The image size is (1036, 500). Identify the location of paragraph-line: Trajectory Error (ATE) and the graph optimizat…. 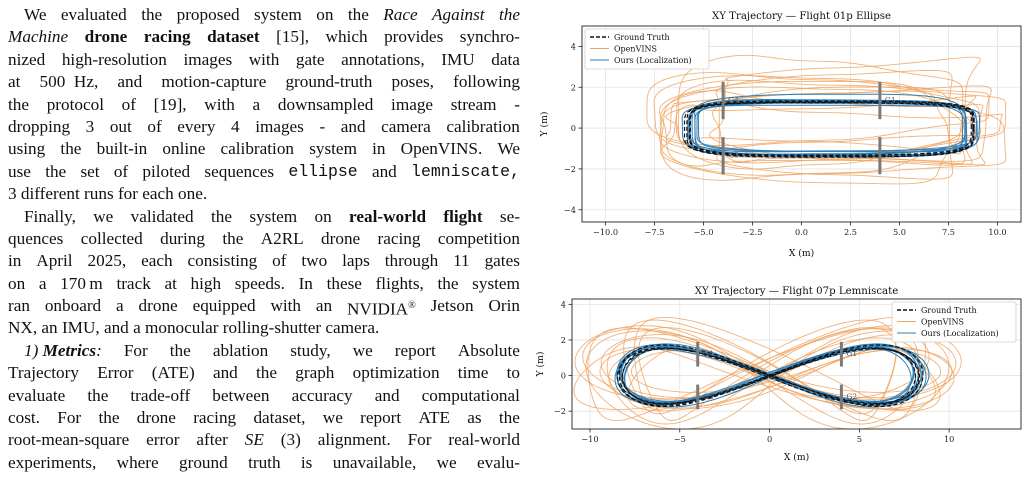
(264, 373).